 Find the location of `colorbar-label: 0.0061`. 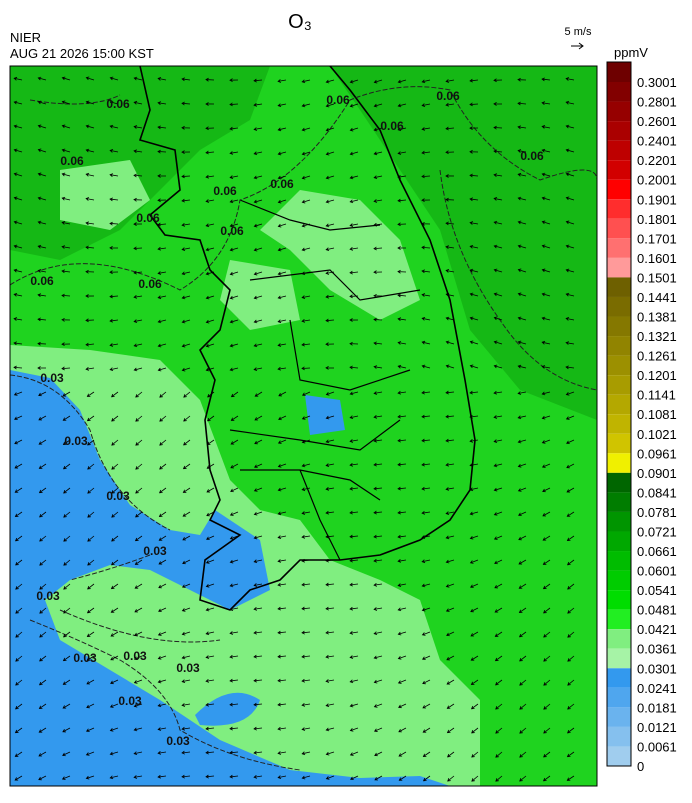

colorbar-label: 0.0061 is located at coordinates (657, 746).